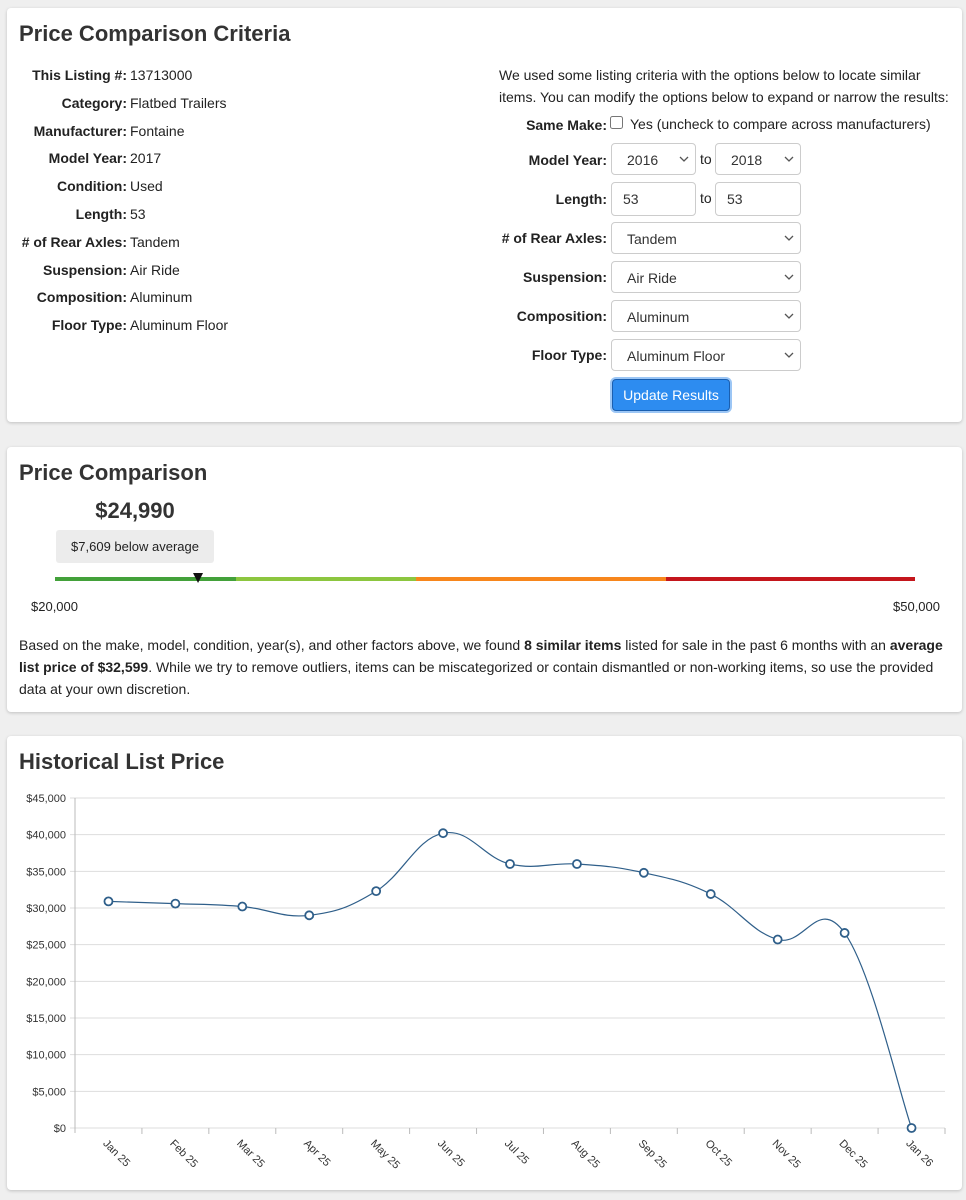  What do you see at coordinates (616, 122) in the screenshot?
I see `same-make-checkbox` at bounding box center [616, 122].